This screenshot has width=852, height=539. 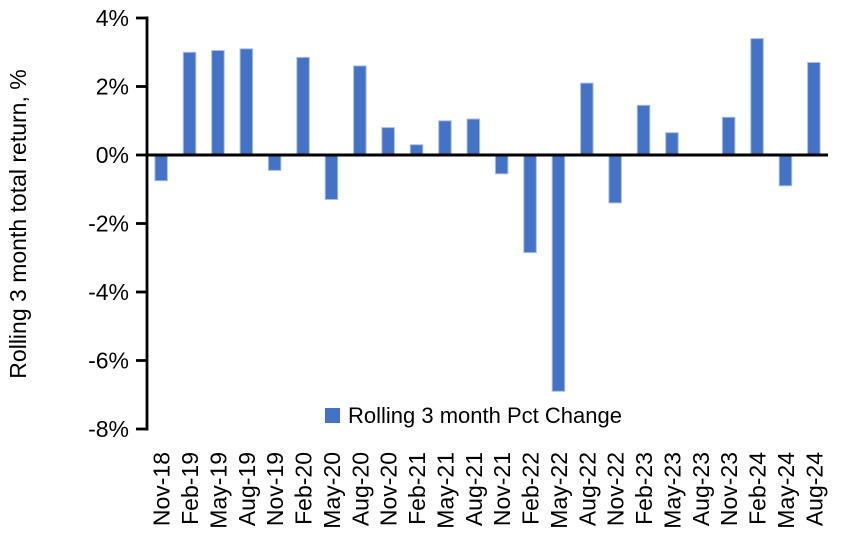 I want to click on y-tick-label: 0%, so click(x=112, y=155).